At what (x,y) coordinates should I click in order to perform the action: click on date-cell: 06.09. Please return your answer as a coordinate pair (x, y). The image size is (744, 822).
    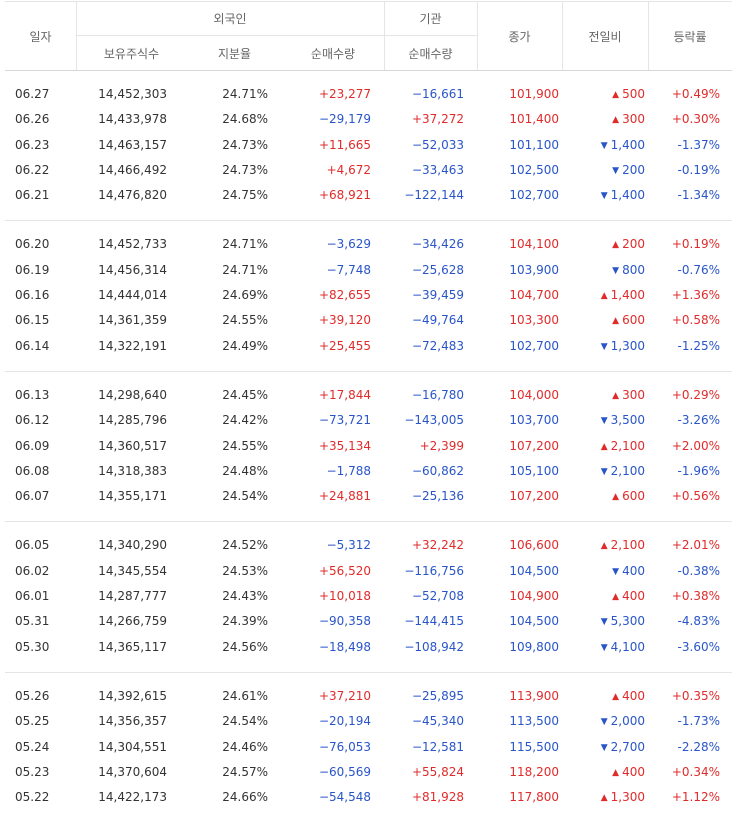
    Looking at the image, I should click on (32, 445).